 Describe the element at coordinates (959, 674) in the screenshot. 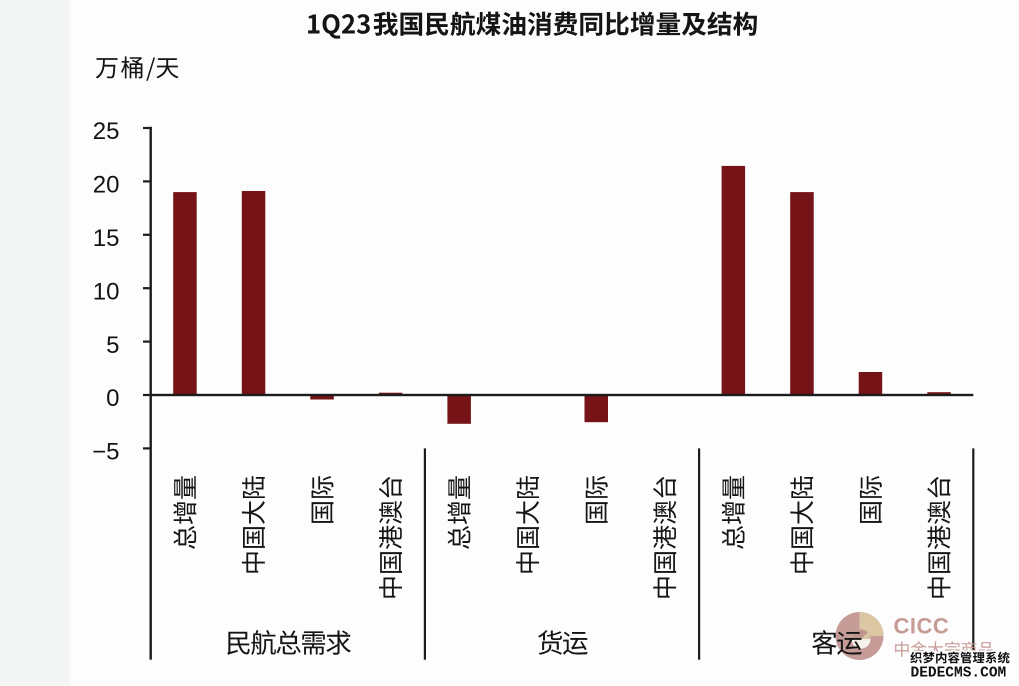

I see `svg-text: DEDECMS.COM` at that location.